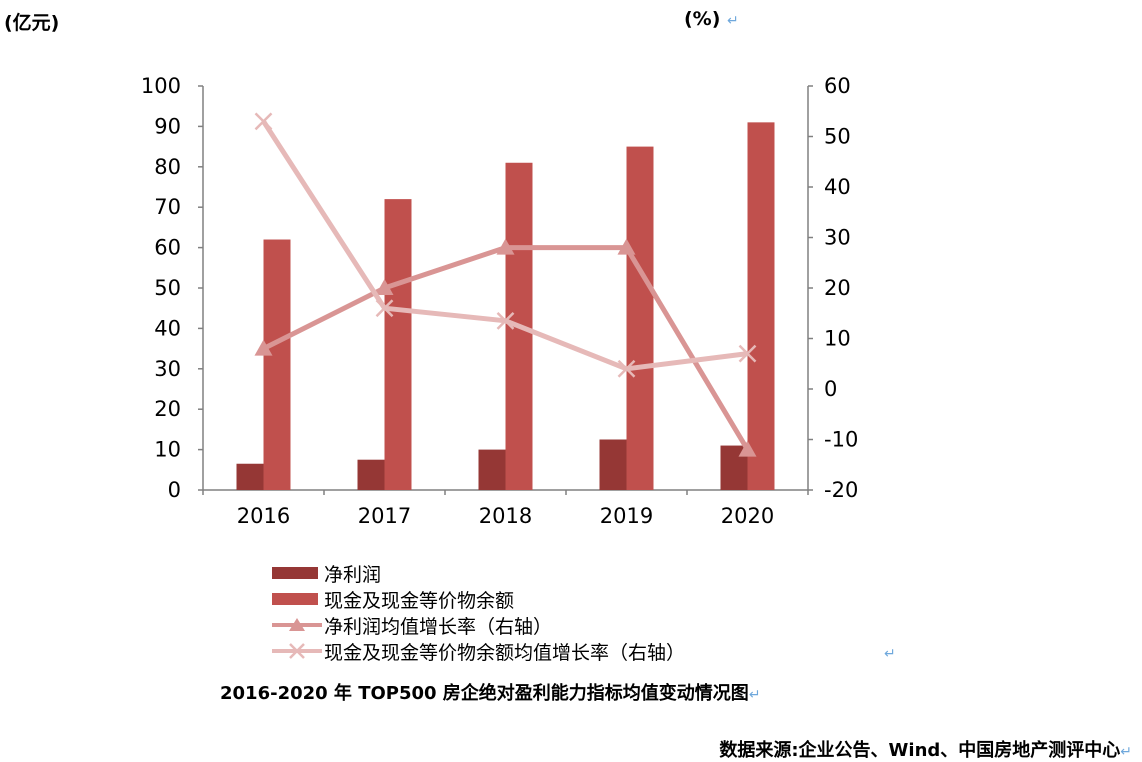 This screenshot has height=762, width=1142. What do you see at coordinates (167, 450) in the screenshot?
I see `left-tick-label: 10` at bounding box center [167, 450].